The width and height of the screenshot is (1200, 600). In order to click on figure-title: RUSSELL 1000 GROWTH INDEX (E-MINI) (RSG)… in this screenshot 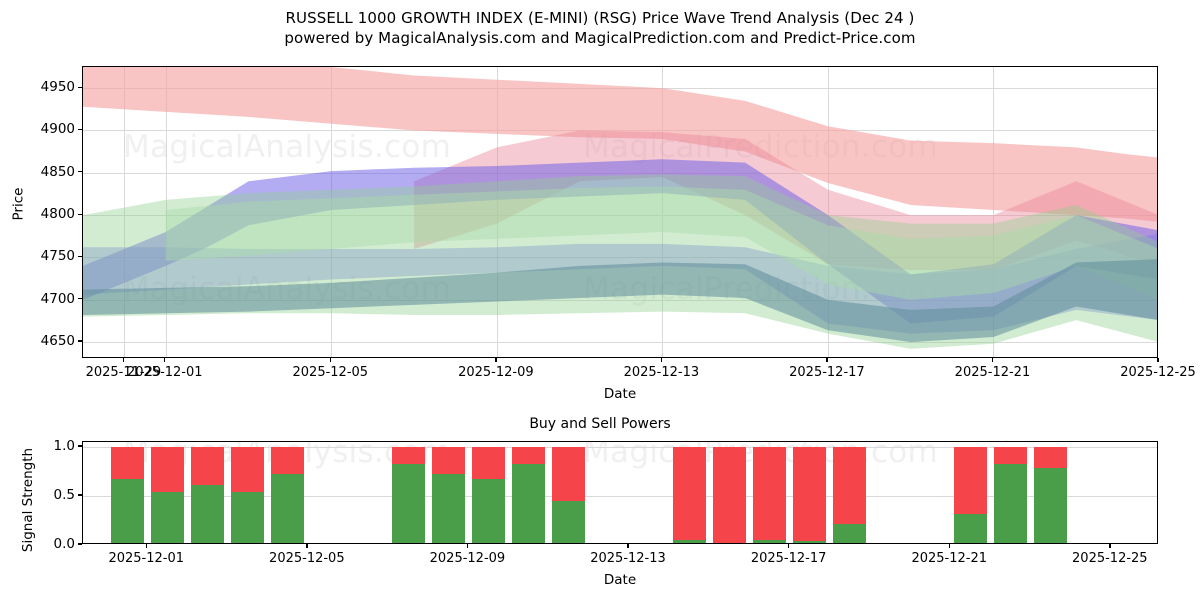, I will do `click(600, 28)`.